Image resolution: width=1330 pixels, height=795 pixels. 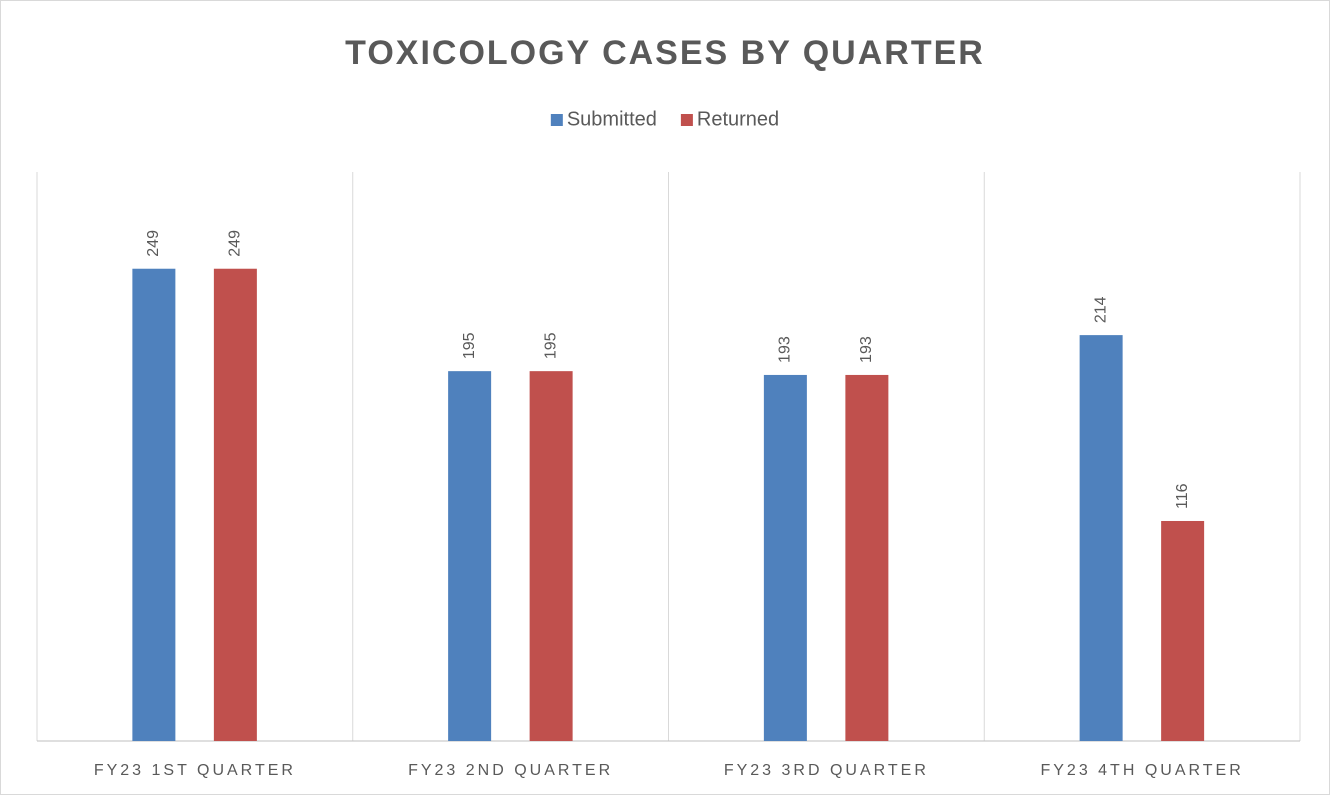 What do you see at coordinates (1182, 496) in the screenshot?
I see `data-label: 116` at bounding box center [1182, 496].